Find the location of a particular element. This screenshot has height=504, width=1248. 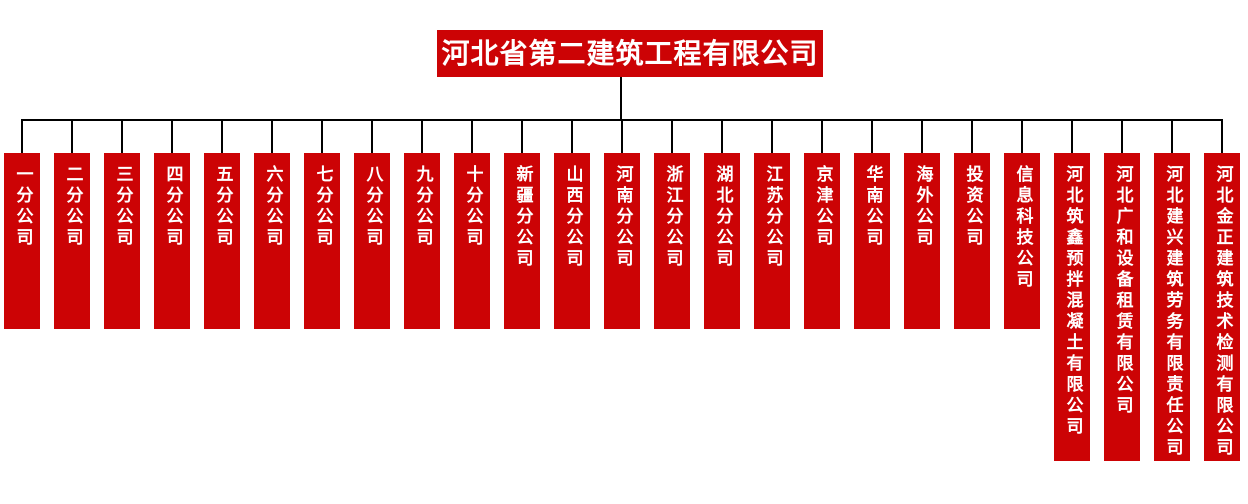

child-company-box: 十分公司 is located at coordinates (472, 241).